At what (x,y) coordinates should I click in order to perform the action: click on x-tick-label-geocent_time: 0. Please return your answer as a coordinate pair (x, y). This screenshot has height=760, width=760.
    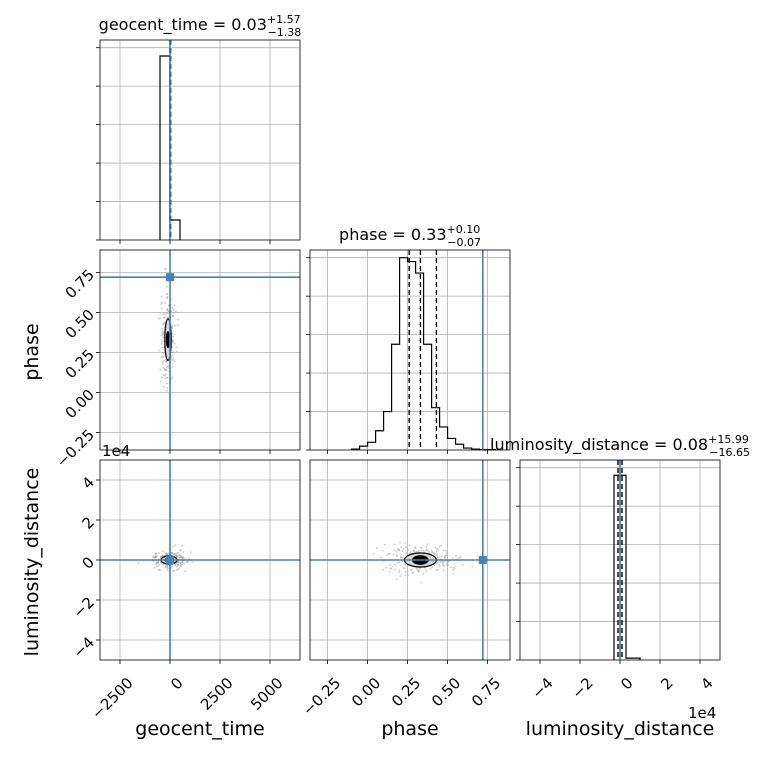
    Looking at the image, I should click on (176, 683).